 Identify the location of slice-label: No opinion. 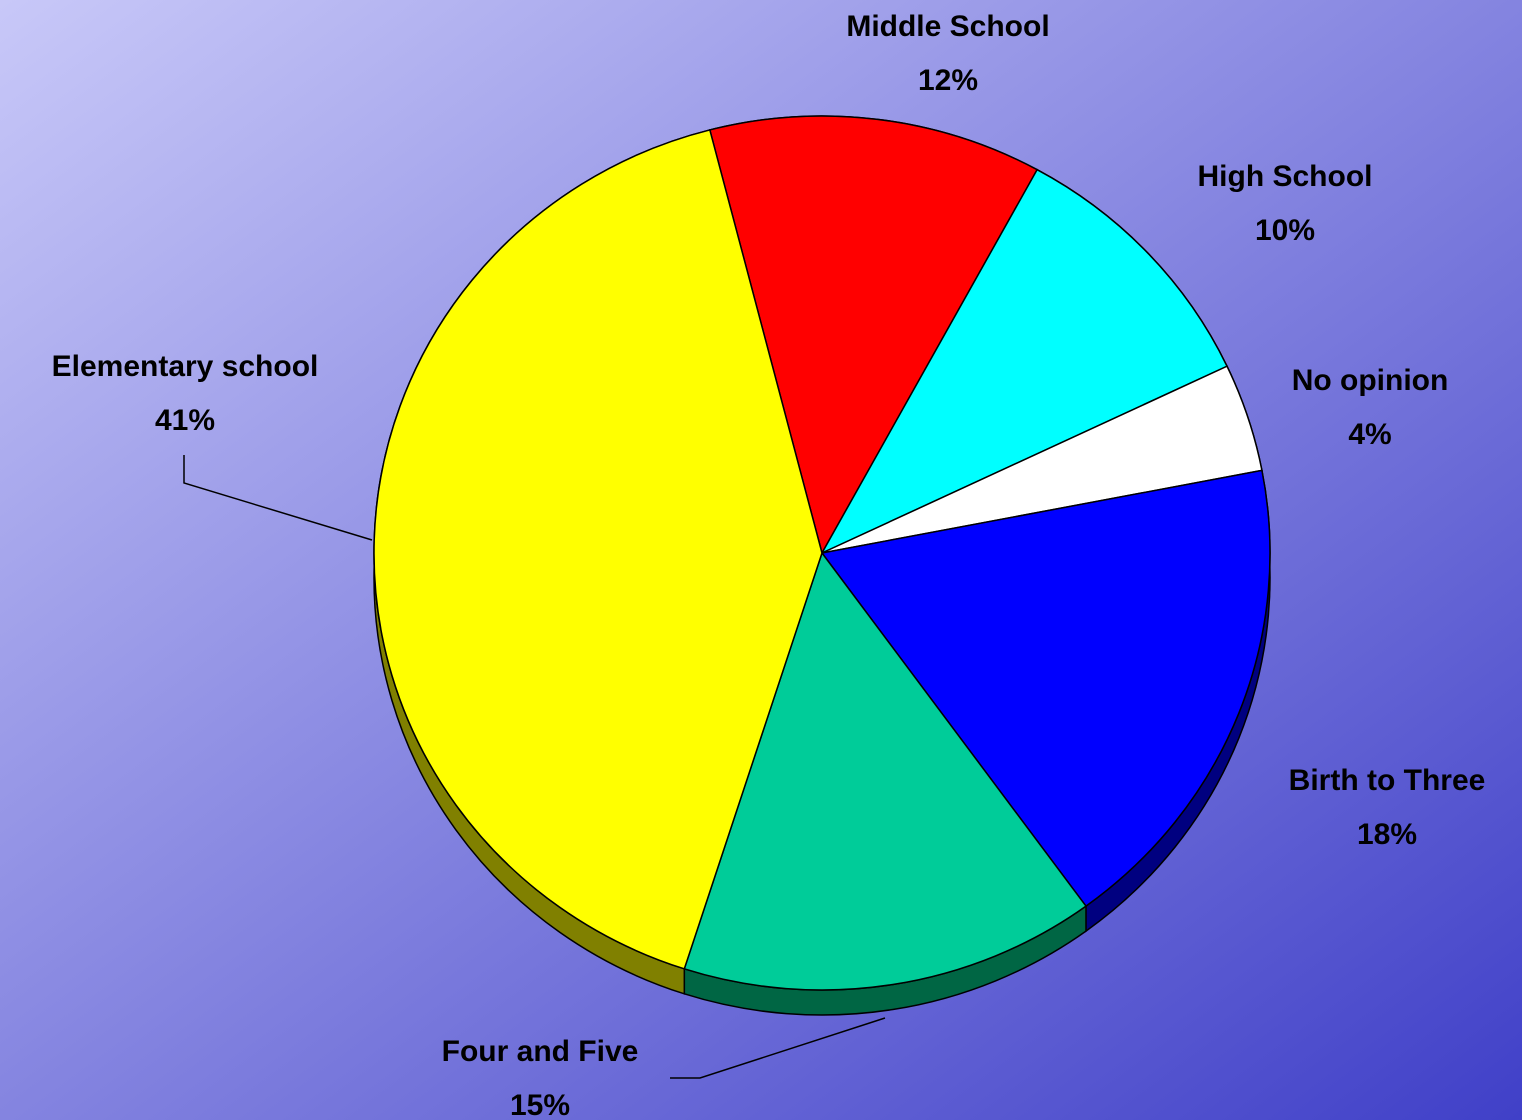
(1370, 380).